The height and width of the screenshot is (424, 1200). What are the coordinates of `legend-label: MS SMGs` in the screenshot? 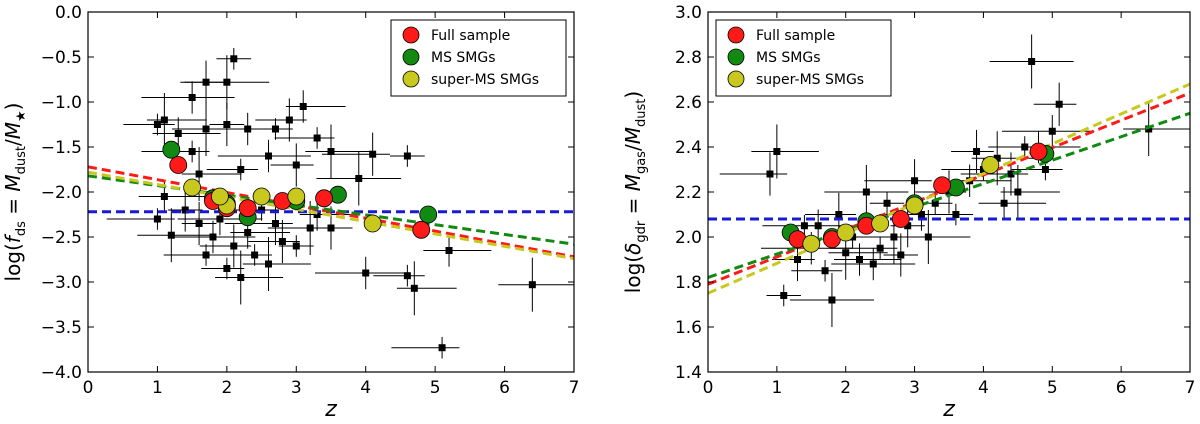 It's located at (788, 58).